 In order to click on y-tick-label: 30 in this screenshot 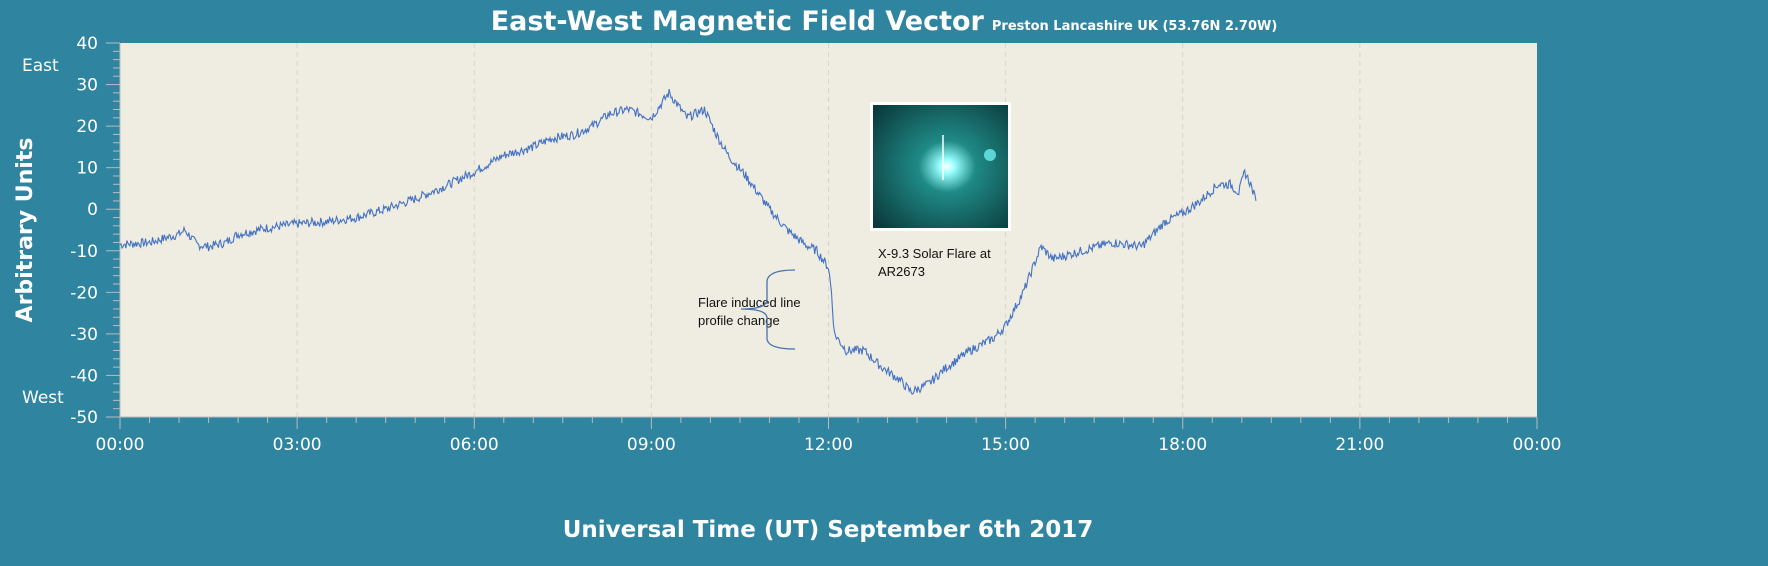, I will do `click(87, 86)`.